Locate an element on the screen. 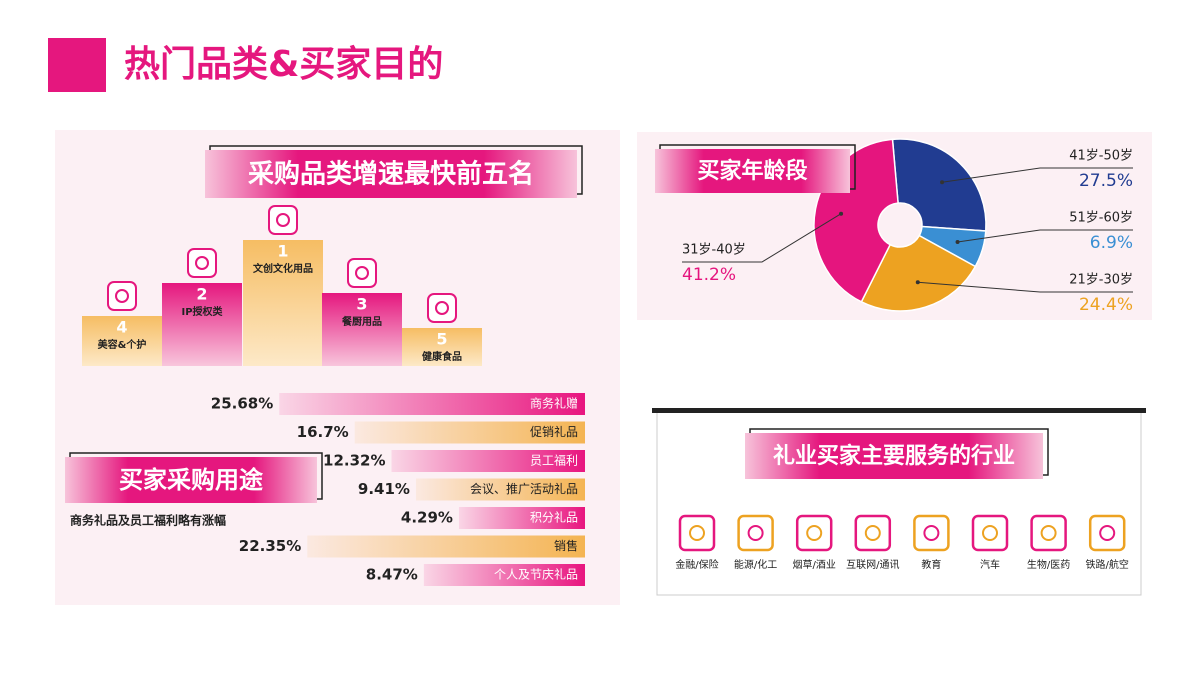 This screenshot has height=675, width=1200. industry-label: 能源/化工 is located at coordinates (755, 564).